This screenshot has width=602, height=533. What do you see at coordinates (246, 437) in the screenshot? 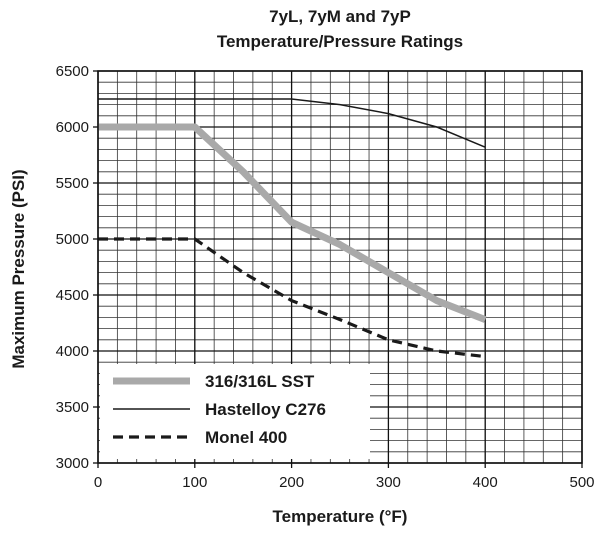
I see `legend-label-monel-400: Monel 400` at bounding box center [246, 437].